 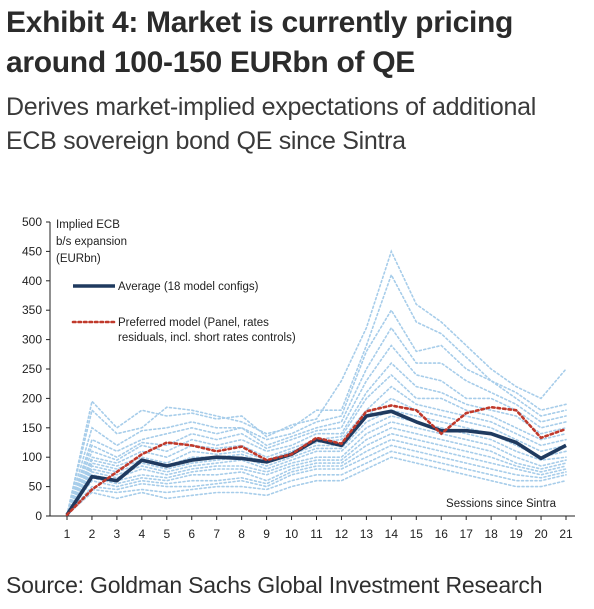 I want to click on x-axis-label: Sessions since Sintra, so click(x=501, y=504).